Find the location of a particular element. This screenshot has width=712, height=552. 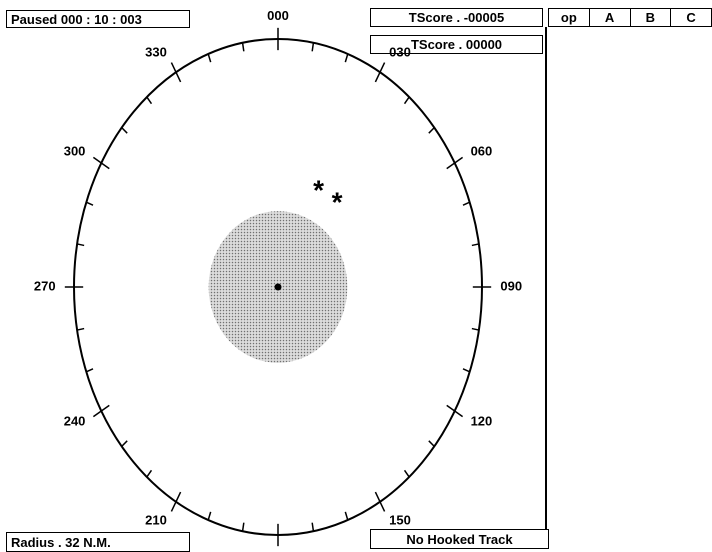

bearing-label-060: 060 is located at coordinates (482, 150).